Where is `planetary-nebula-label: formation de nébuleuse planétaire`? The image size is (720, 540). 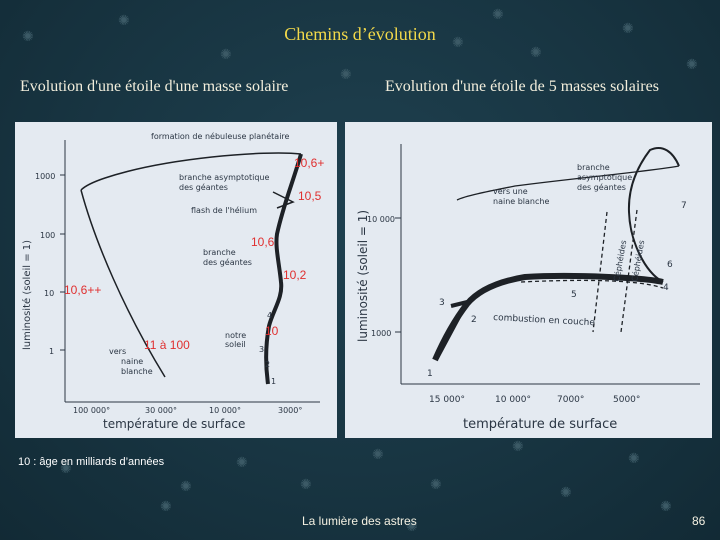 planetary-nebula-label: formation de nébuleuse planétaire is located at coordinates (220, 136).